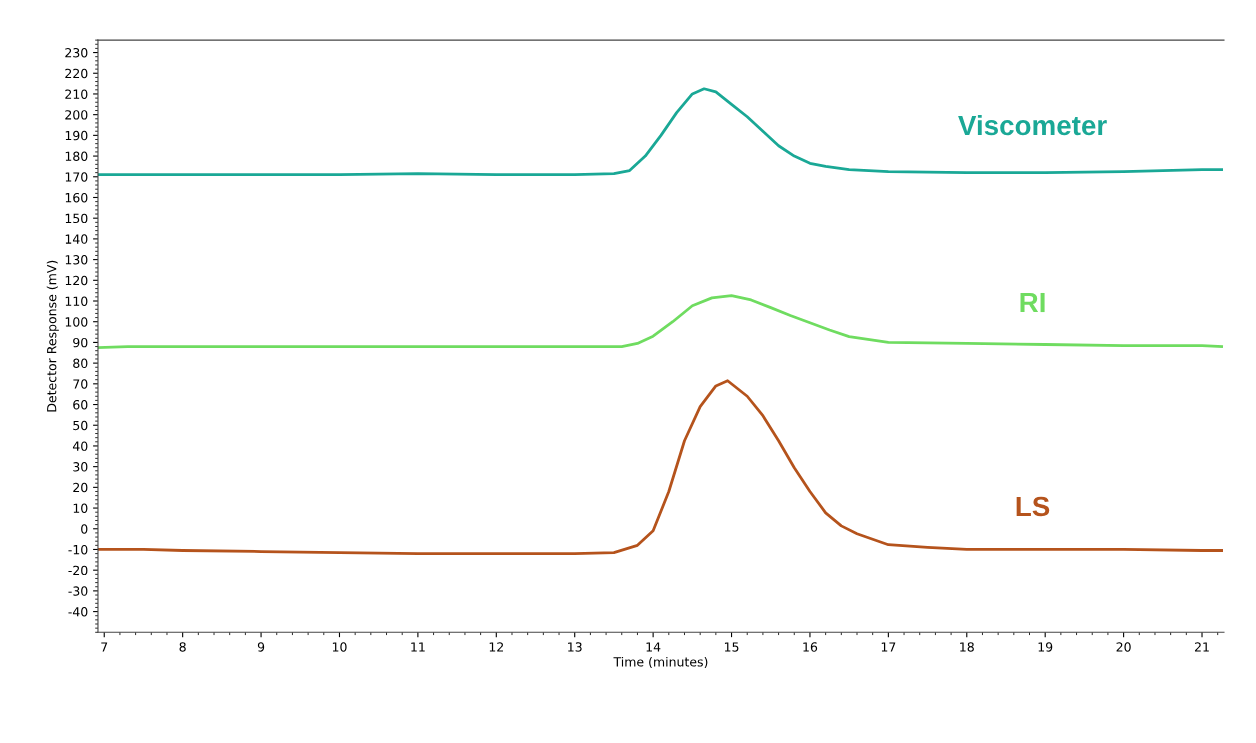  I want to click on x-tick-label: 15, so click(731, 647).